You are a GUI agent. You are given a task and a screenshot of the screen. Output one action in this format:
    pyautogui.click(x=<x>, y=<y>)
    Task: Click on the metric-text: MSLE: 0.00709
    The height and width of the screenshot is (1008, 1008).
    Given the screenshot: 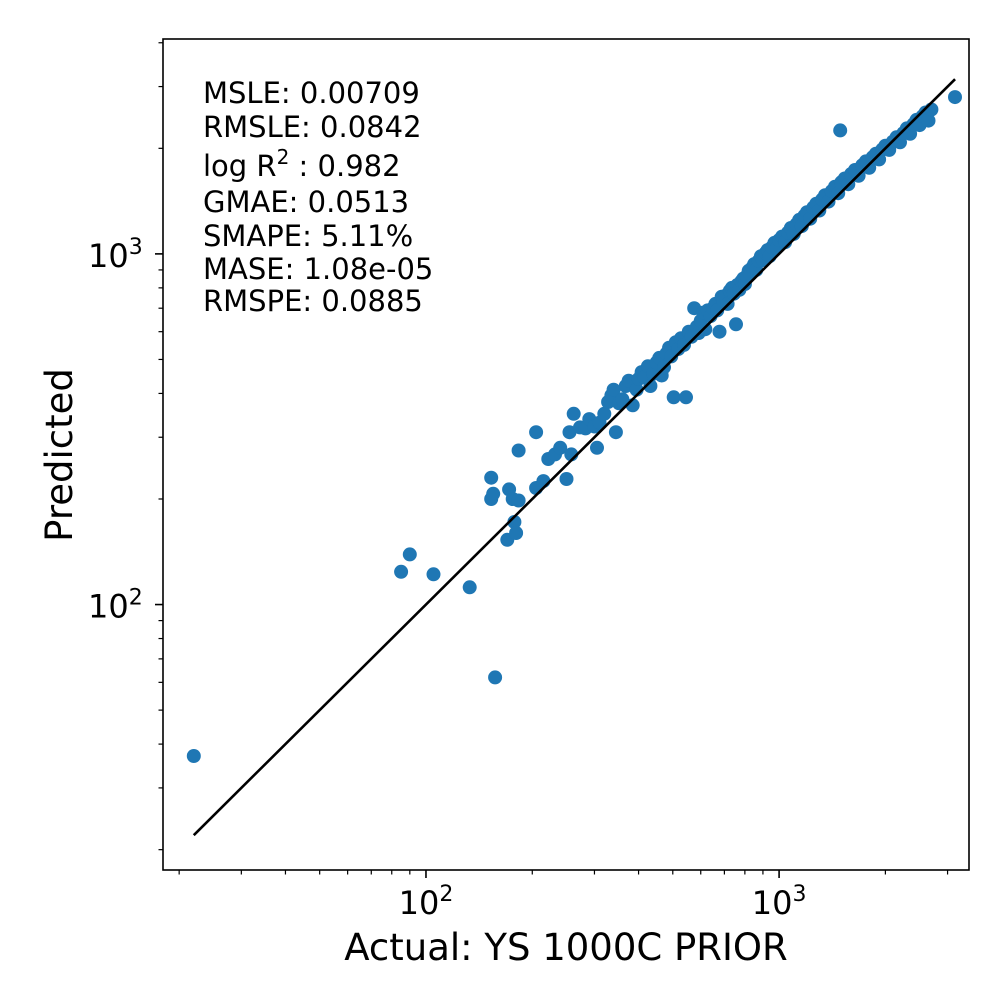 What is the action you would take?
    pyautogui.click(x=311, y=93)
    